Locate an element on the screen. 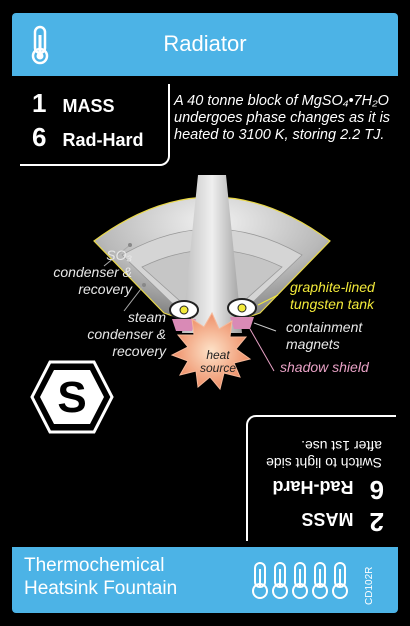  flip-mass-label: MASS is located at coordinates (327, 519).